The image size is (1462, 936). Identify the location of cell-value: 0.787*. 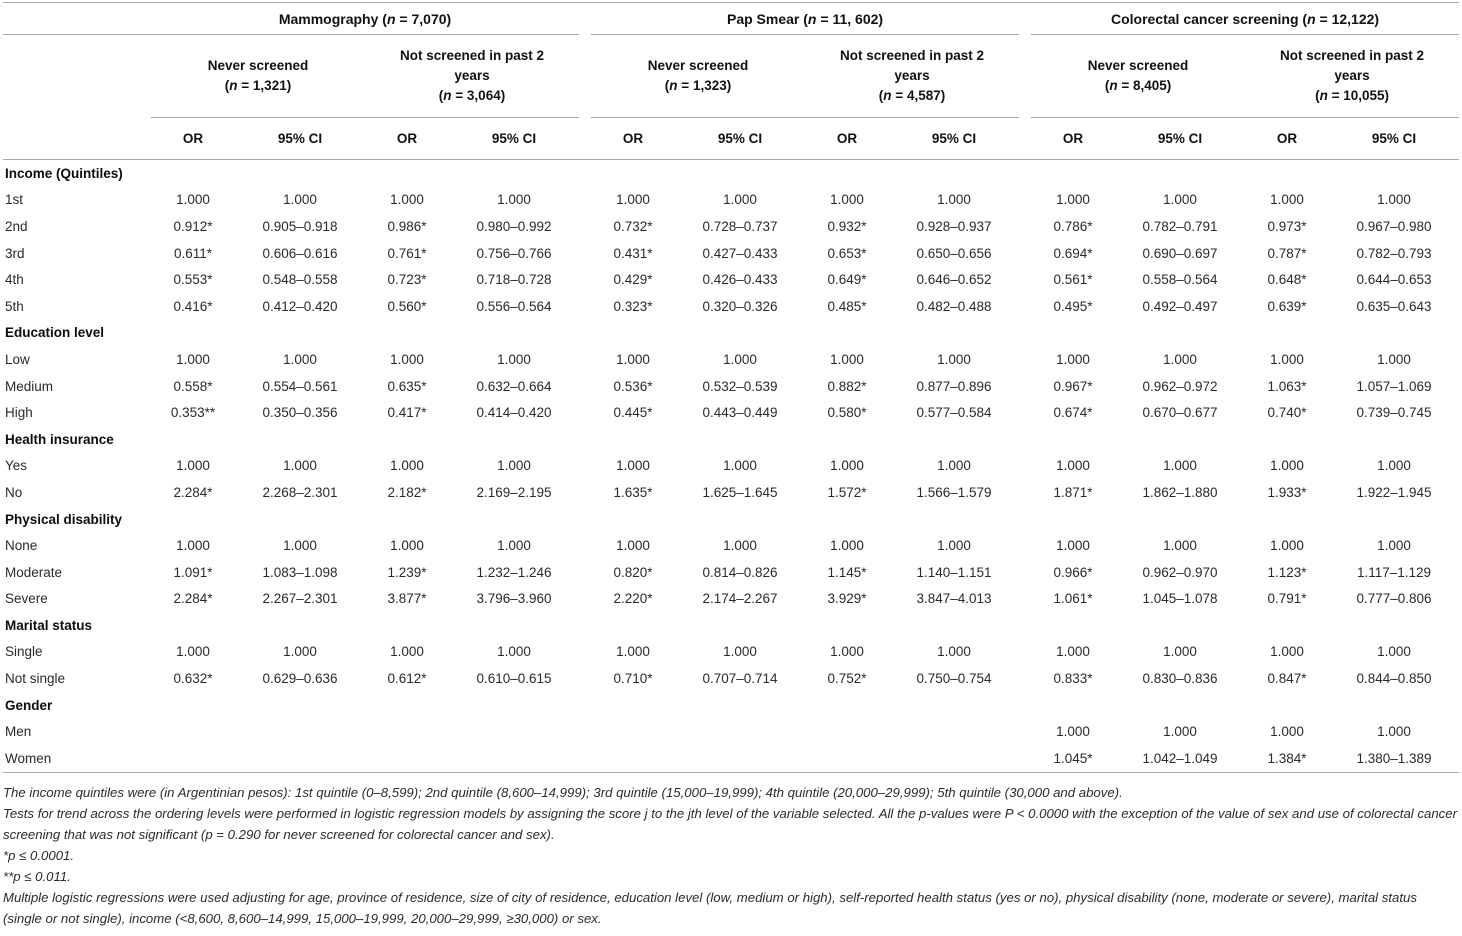
(1287, 253).